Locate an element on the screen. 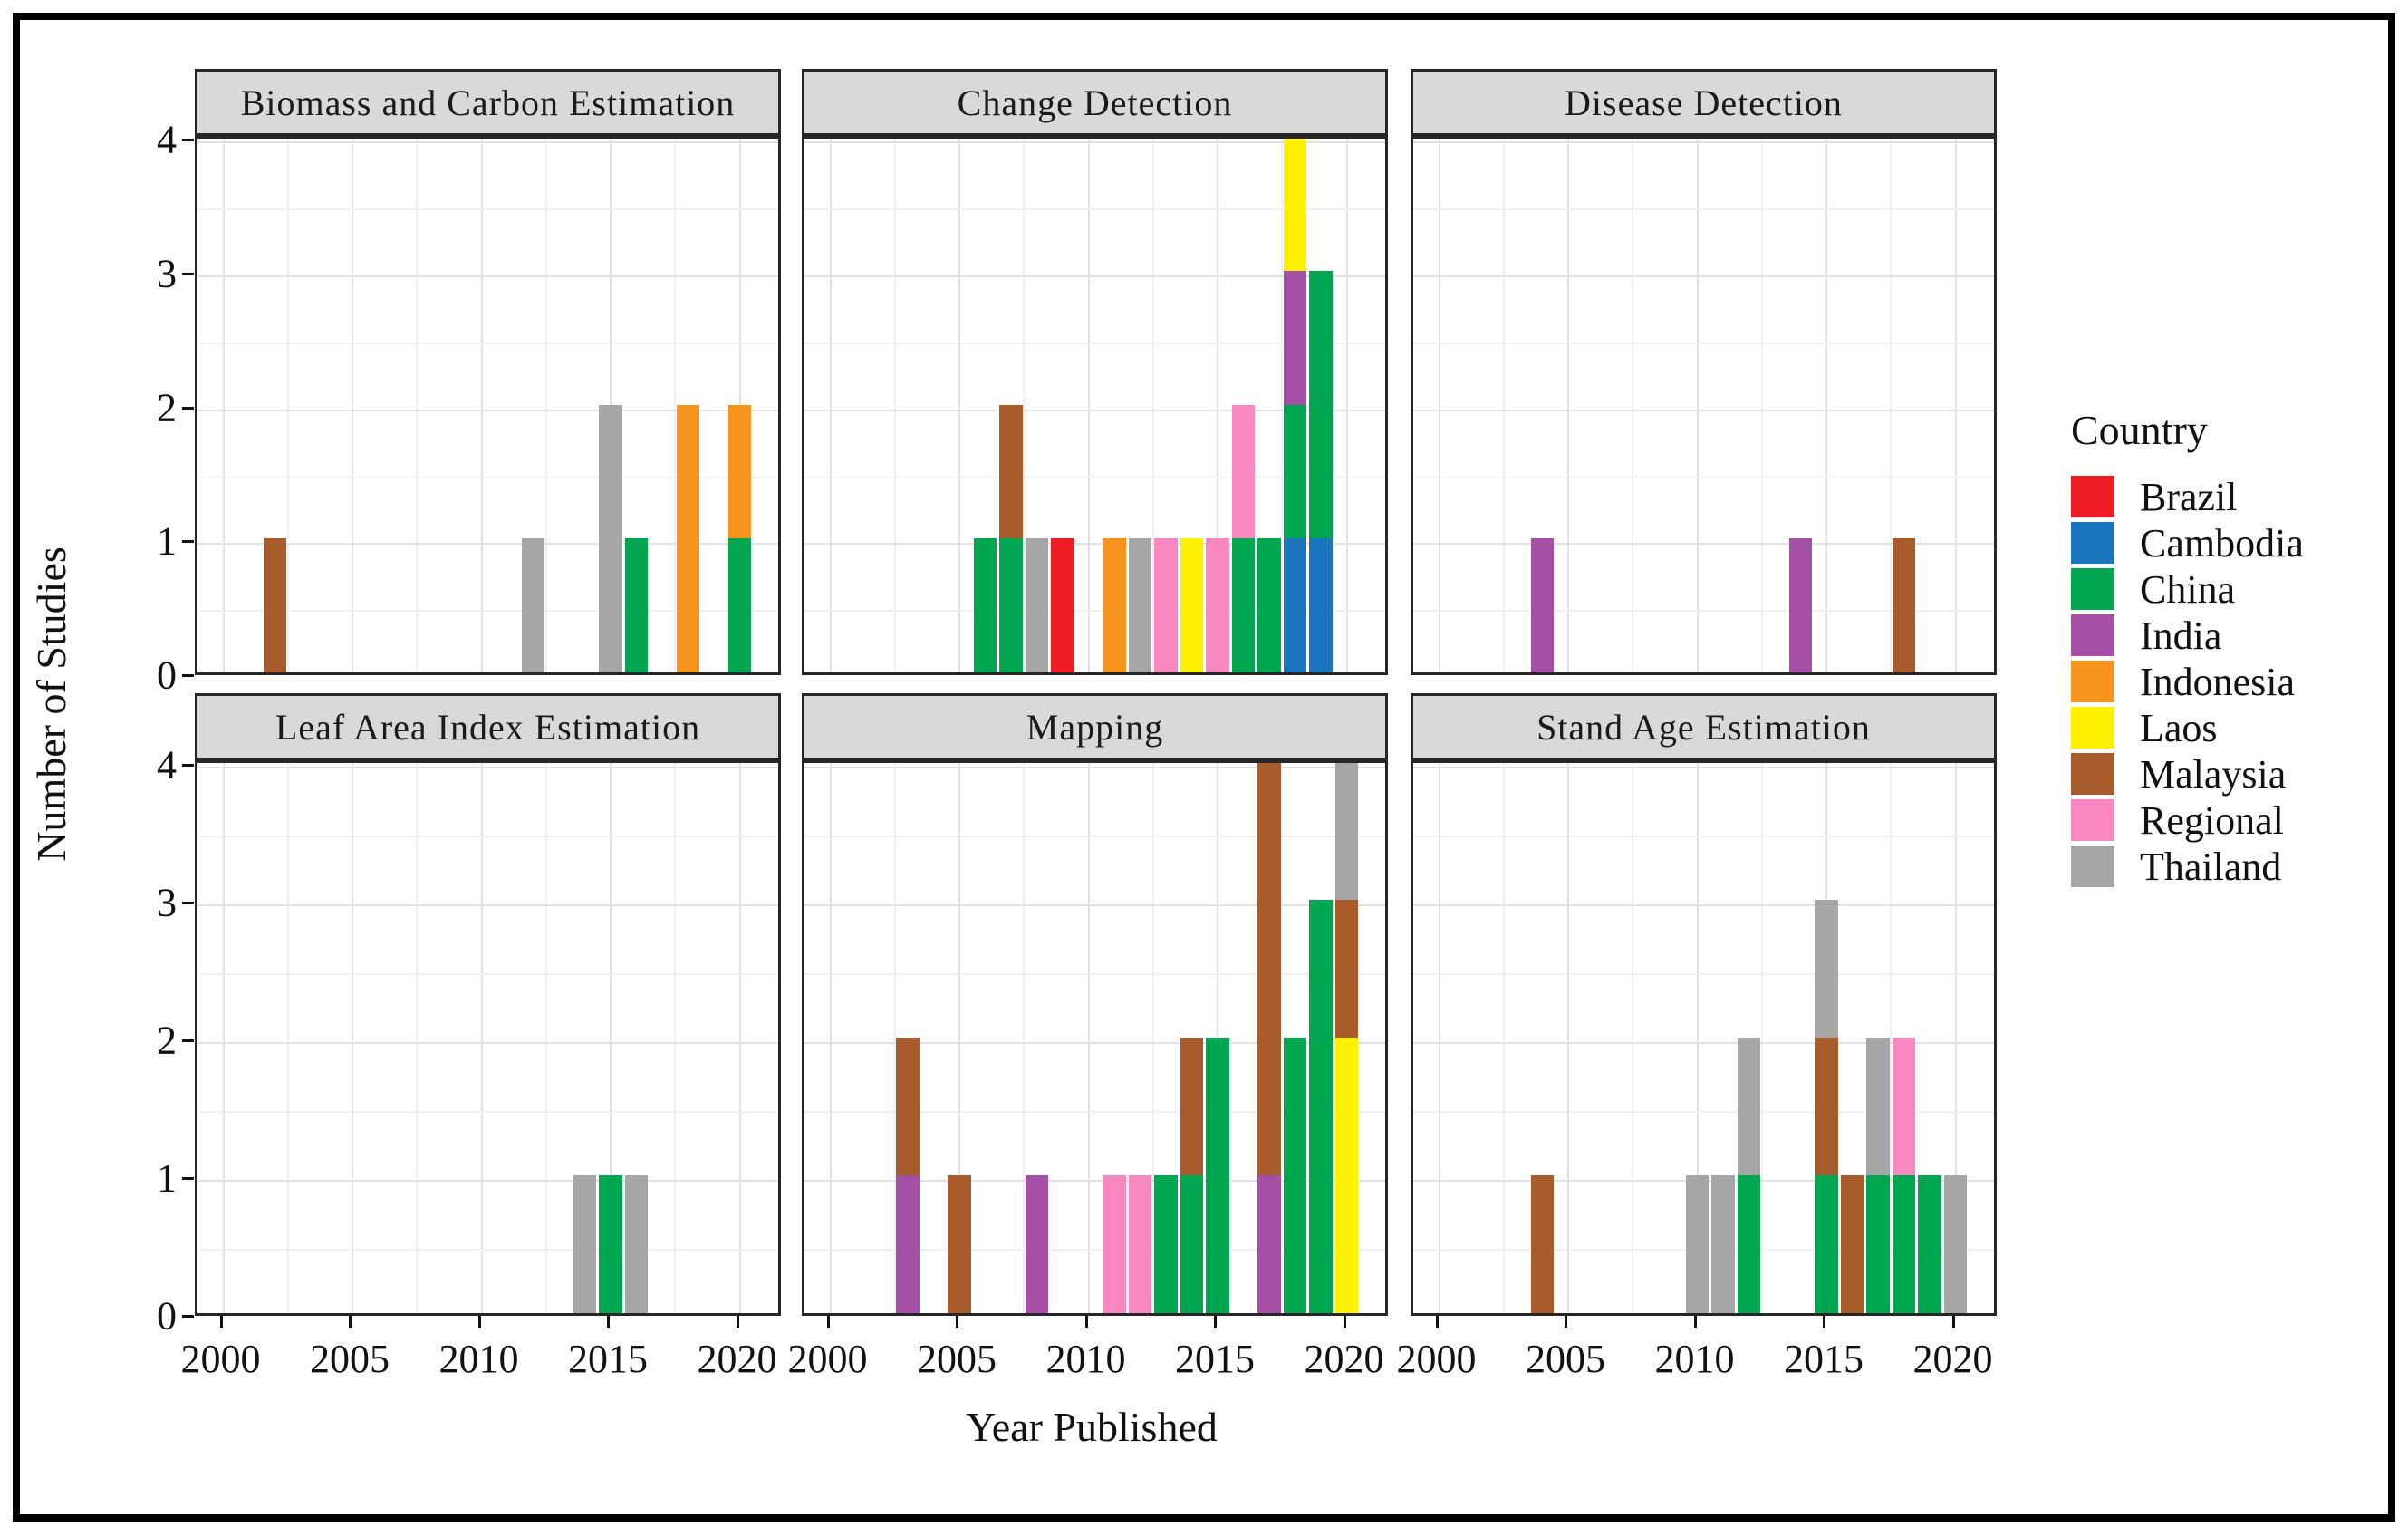 This screenshot has height=1527, width=2408. legend-swatch-cambodia is located at coordinates (2092, 543).